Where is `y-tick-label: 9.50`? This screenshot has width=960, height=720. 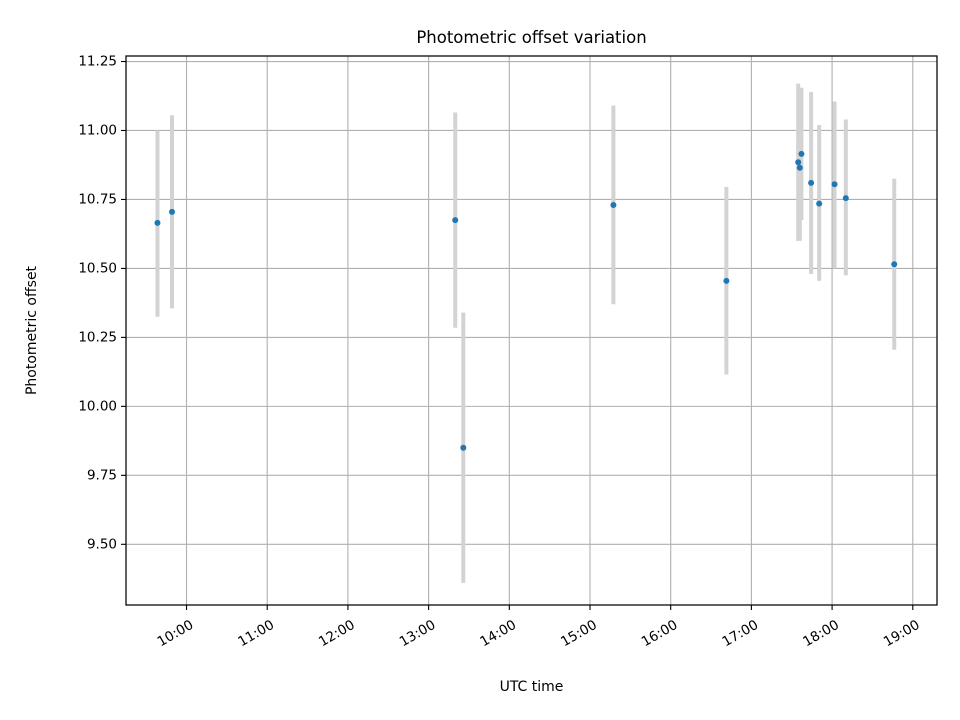 y-tick-label: 9.50 is located at coordinates (102, 544).